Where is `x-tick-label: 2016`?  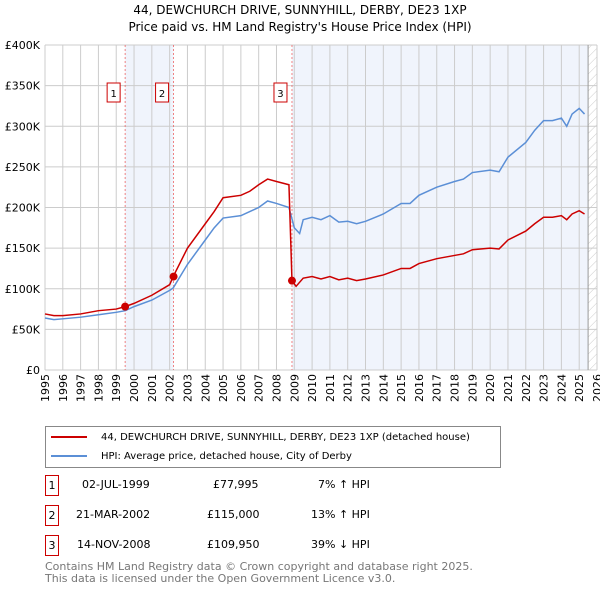
x-tick-label: 2016 is located at coordinates (419, 388).